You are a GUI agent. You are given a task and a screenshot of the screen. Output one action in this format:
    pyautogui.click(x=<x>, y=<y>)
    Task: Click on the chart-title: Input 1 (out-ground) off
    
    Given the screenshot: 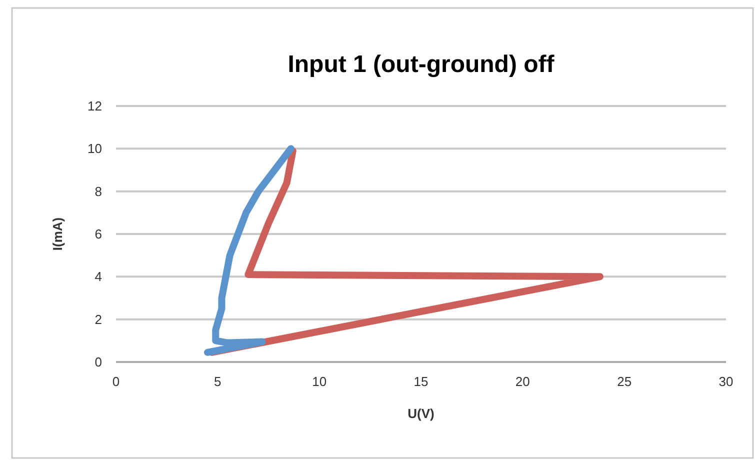 What is the action you would take?
    pyautogui.click(x=422, y=64)
    